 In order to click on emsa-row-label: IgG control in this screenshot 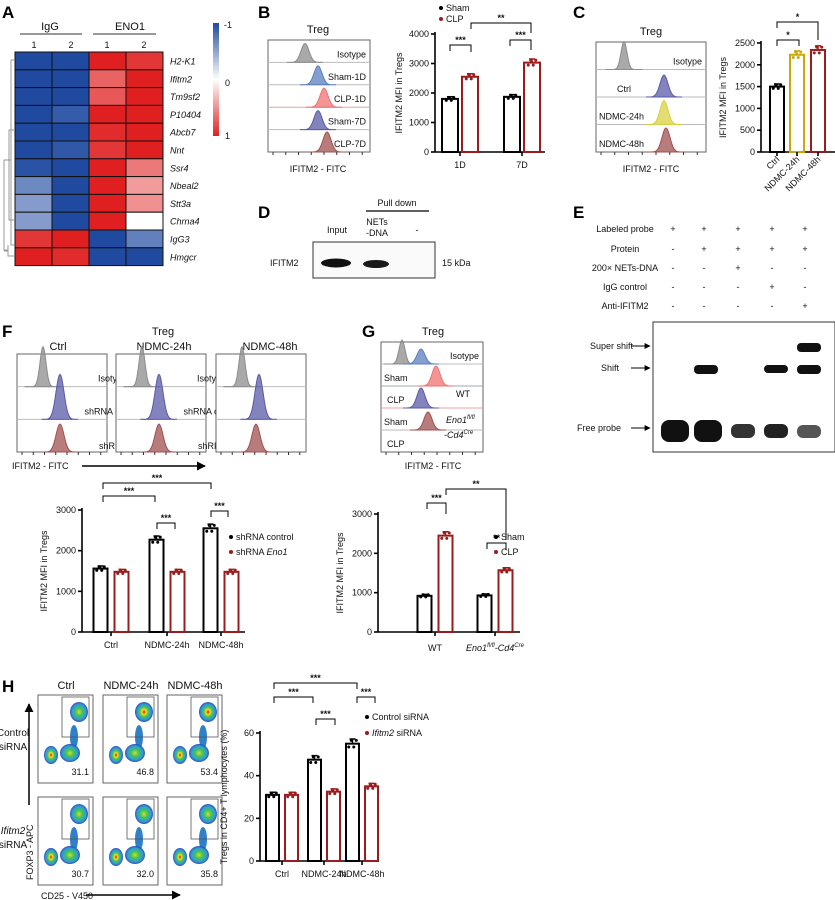, I will do `click(625, 287)`.